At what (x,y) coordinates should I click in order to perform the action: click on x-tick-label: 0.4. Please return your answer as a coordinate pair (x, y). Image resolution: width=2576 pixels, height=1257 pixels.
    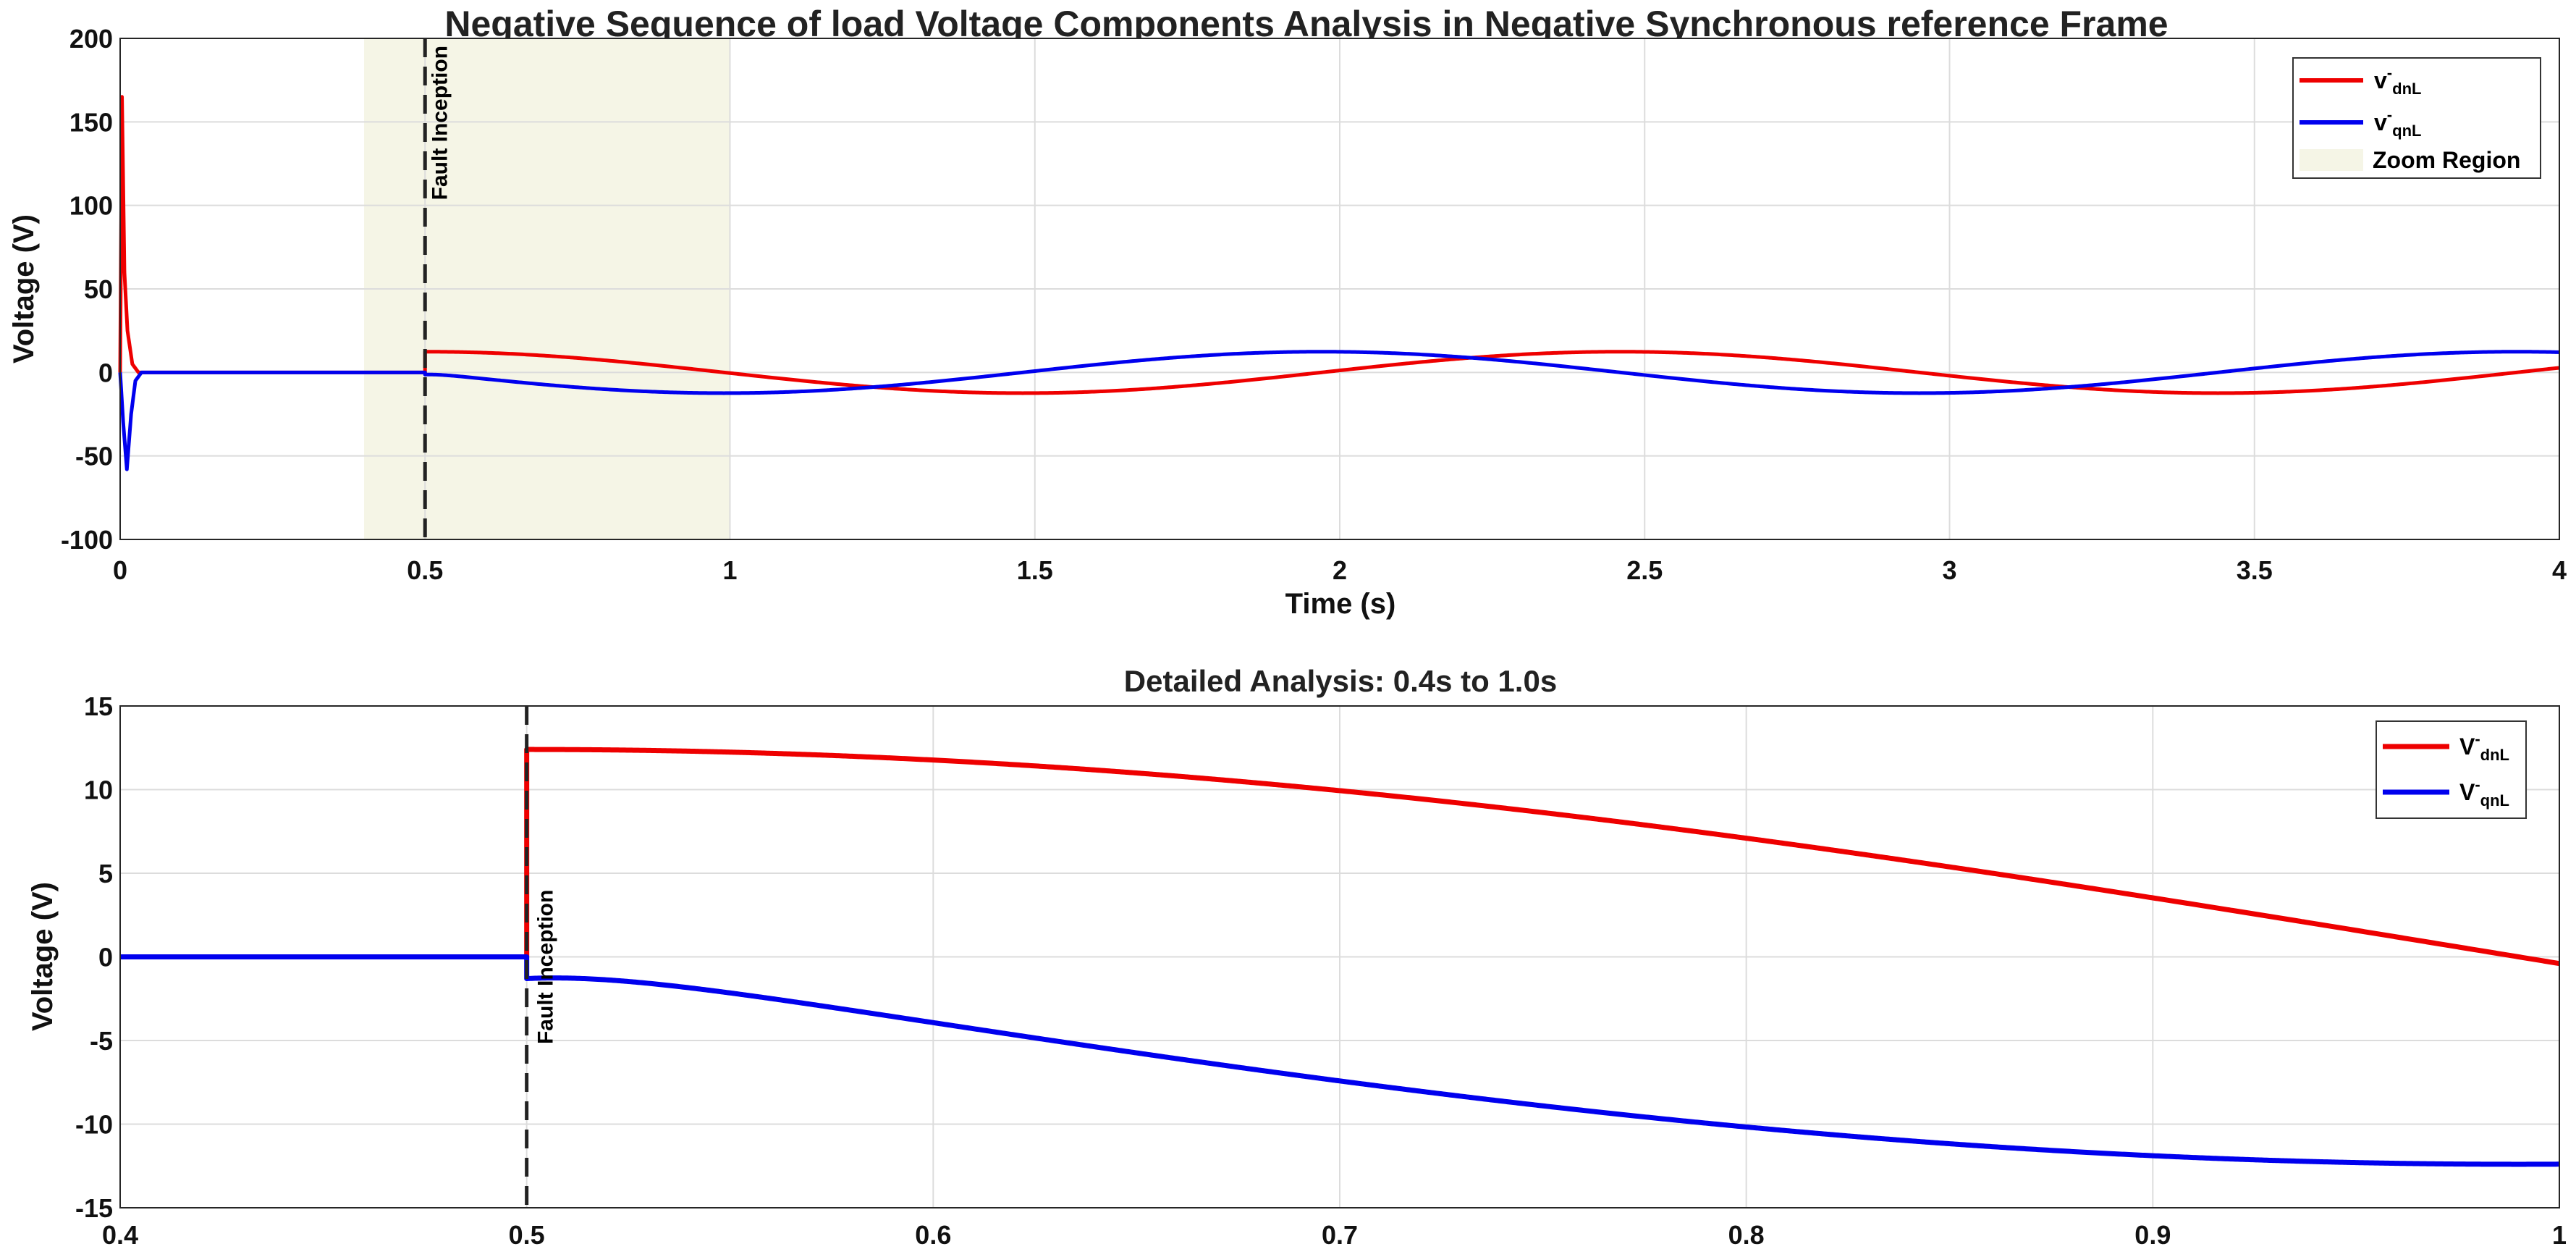
    Looking at the image, I should click on (120, 1235).